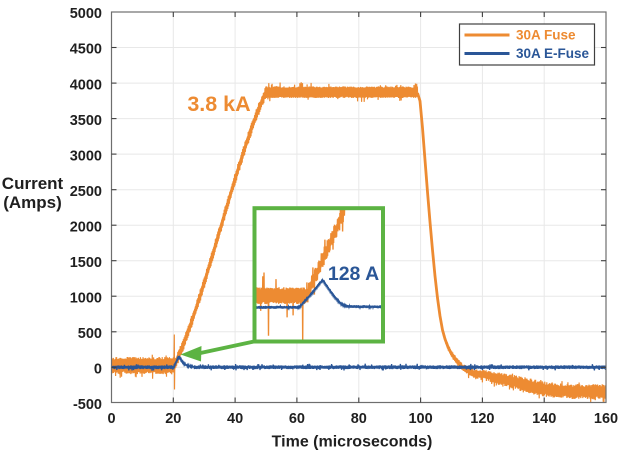 The image size is (622, 462). Describe the element at coordinates (359, 419) in the screenshot. I see `svg-text: 80` at that location.